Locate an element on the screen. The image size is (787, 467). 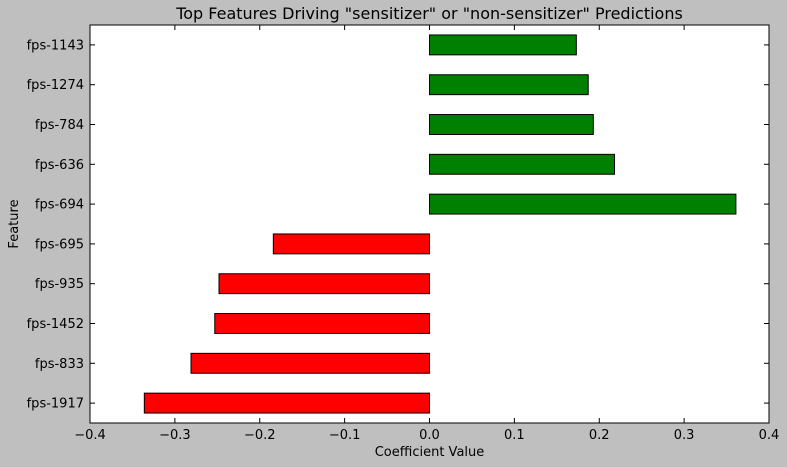
y-tick-label: fps-935 is located at coordinates (59, 284).